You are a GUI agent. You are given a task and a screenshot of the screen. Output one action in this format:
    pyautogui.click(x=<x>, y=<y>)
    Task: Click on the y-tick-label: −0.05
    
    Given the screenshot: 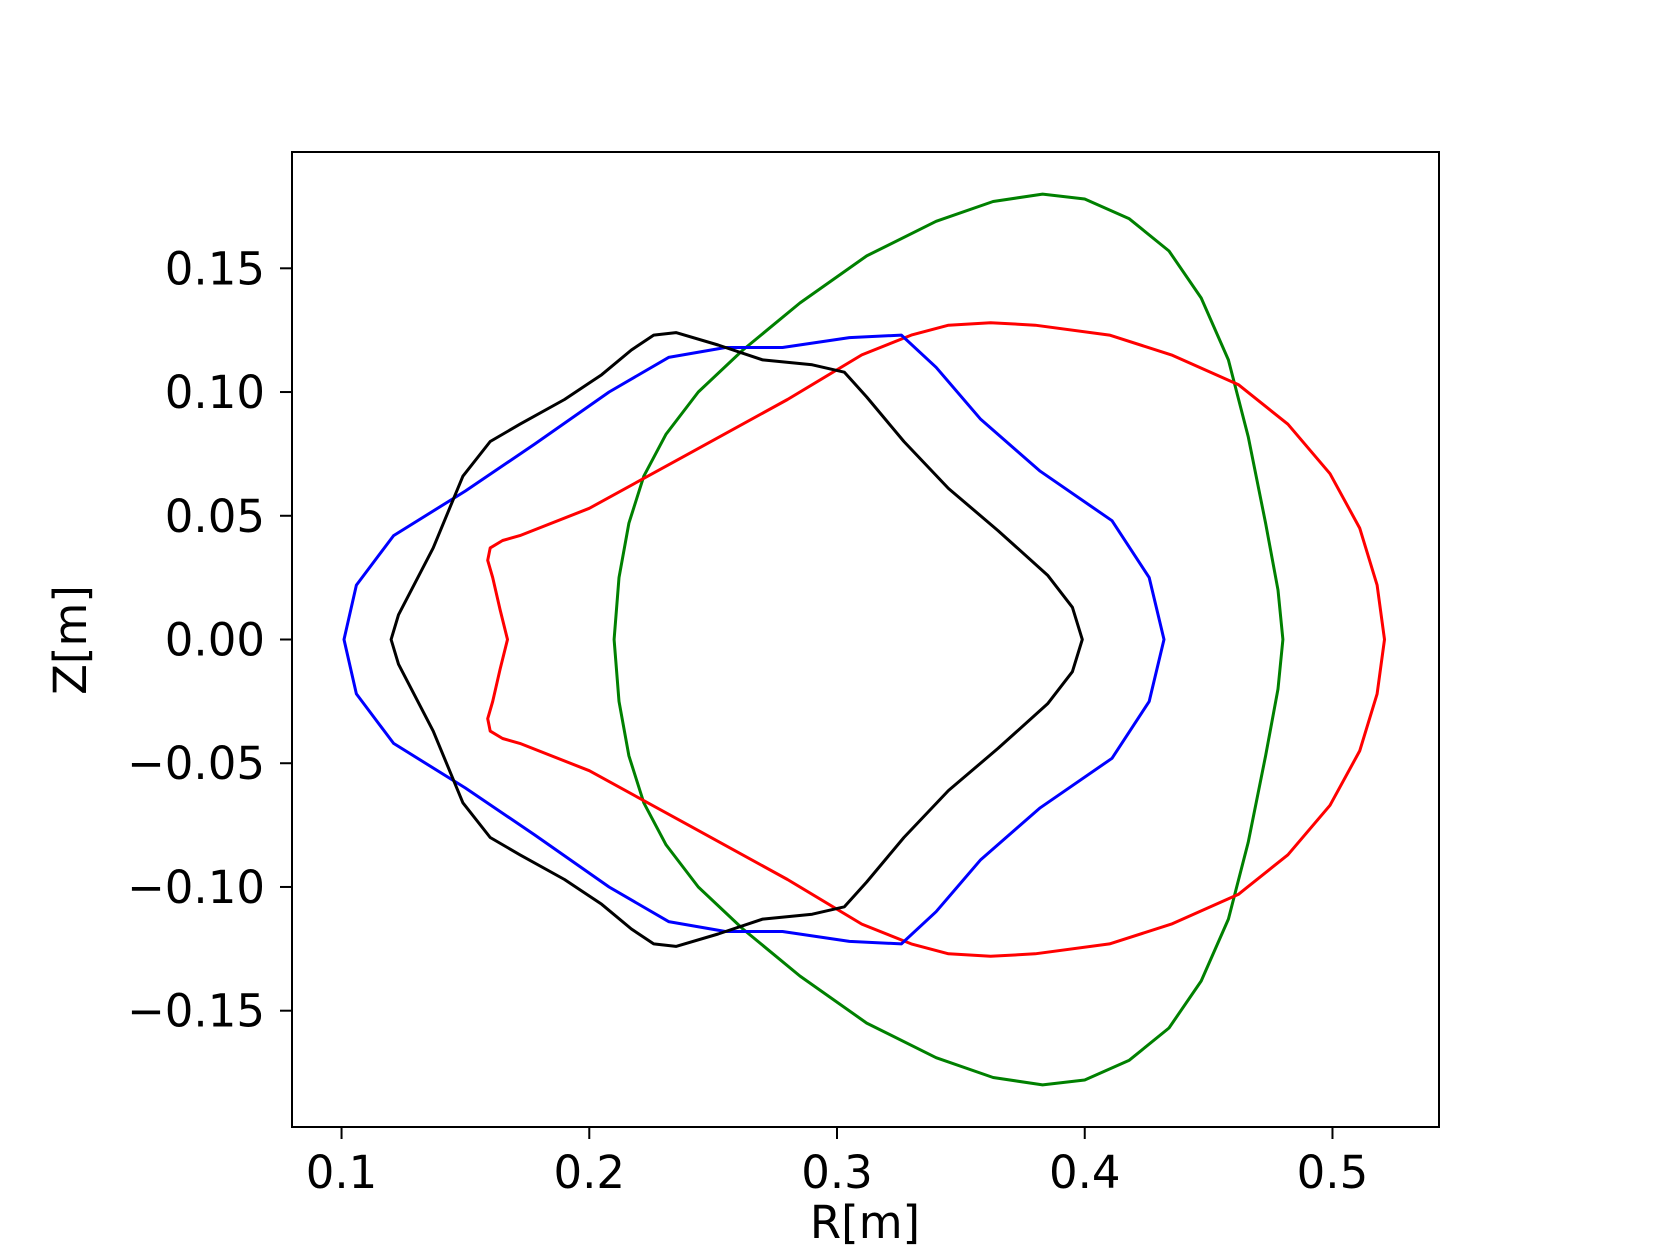 What is the action you would take?
    pyautogui.click(x=196, y=763)
    